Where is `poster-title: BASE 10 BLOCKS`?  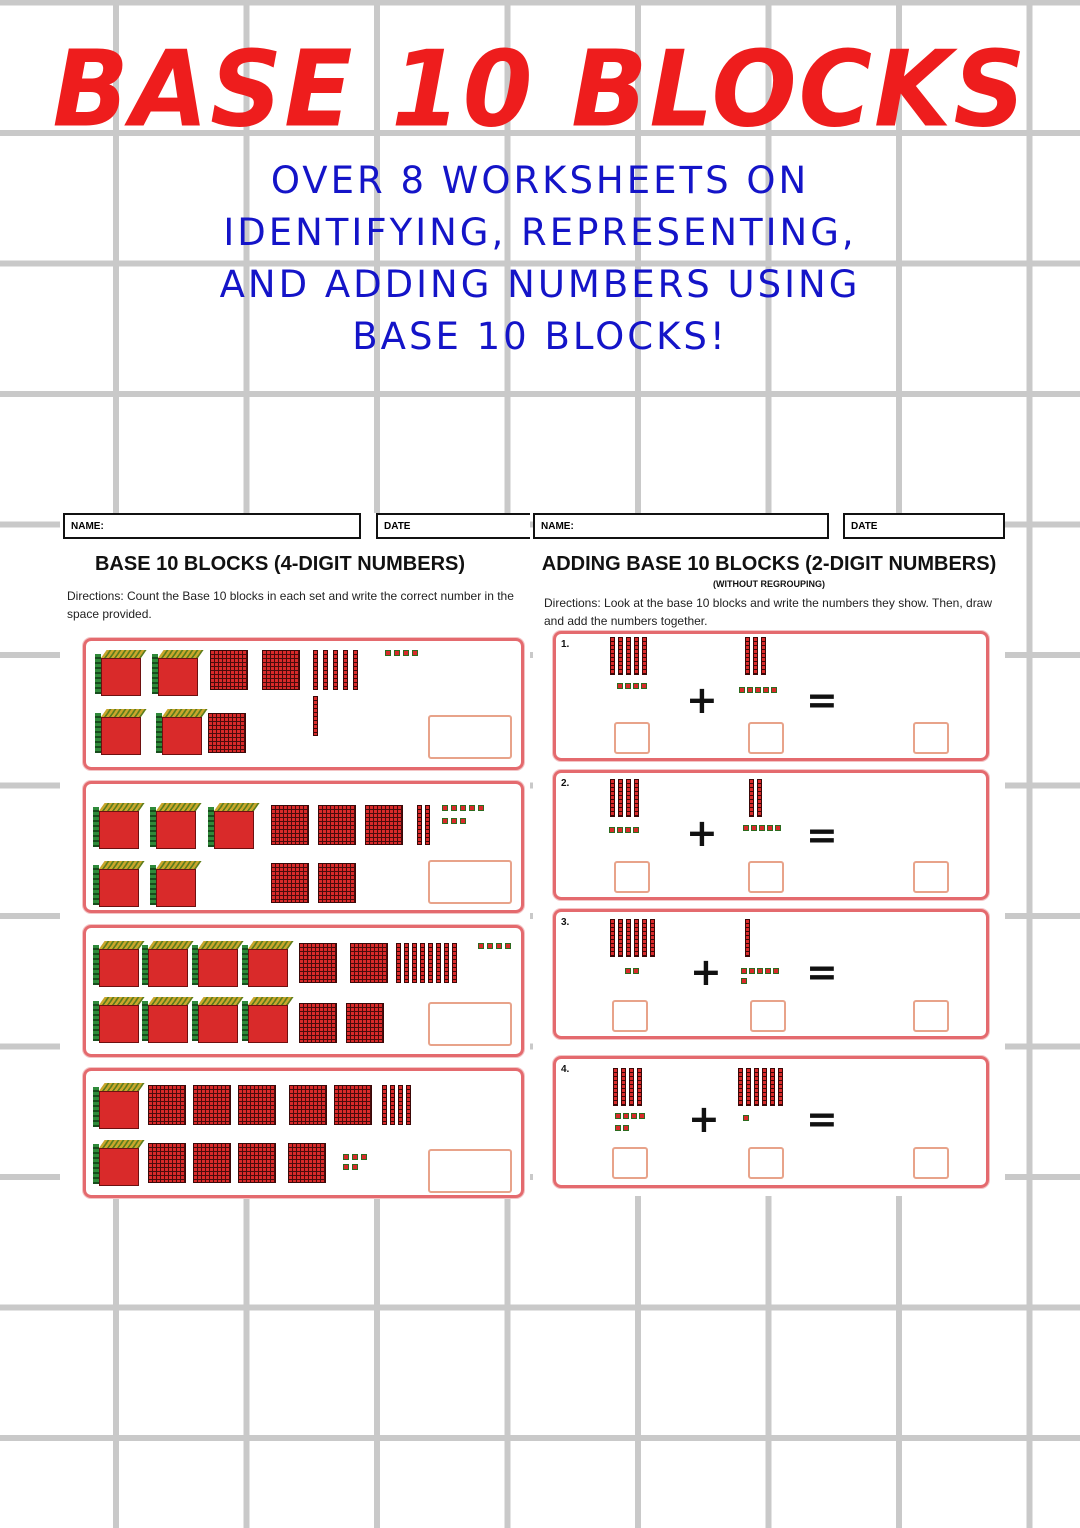 poster-title: BASE 10 BLOCKS is located at coordinates (540, 89).